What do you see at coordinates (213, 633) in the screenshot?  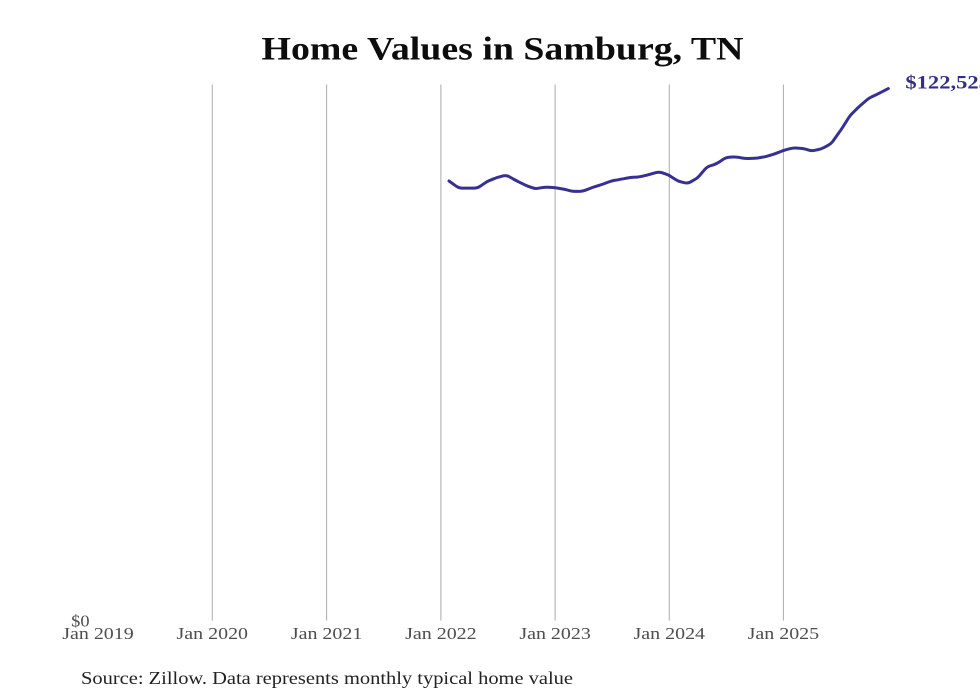 I see `svg-text: Jan 2020` at bounding box center [213, 633].